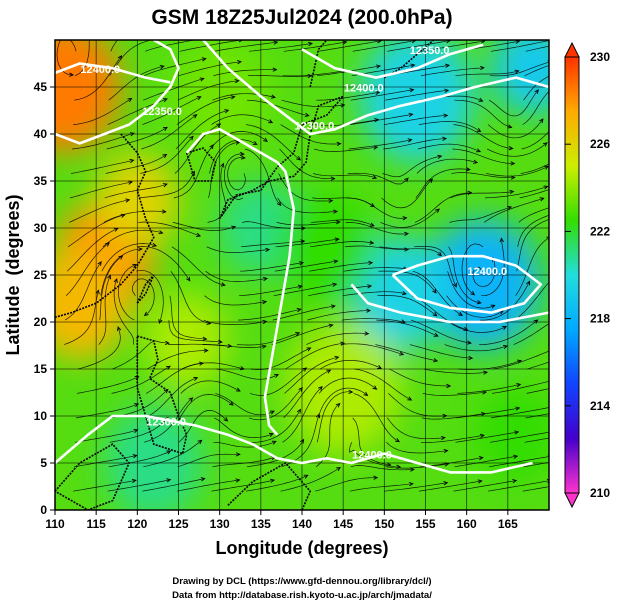 This screenshot has width=619, height=605. What do you see at coordinates (430, 51) in the screenshot?
I see `contour-label: 12350.0` at bounding box center [430, 51].